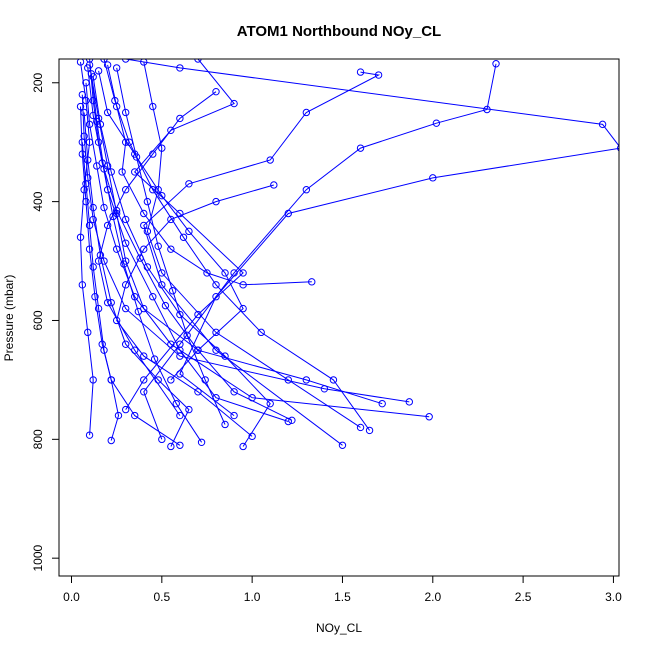 Image resolution: width=650 pixels, height=650 pixels. Describe the element at coordinates (71, 597) in the screenshot. I see `x-tick-label: 0.0` at that location.